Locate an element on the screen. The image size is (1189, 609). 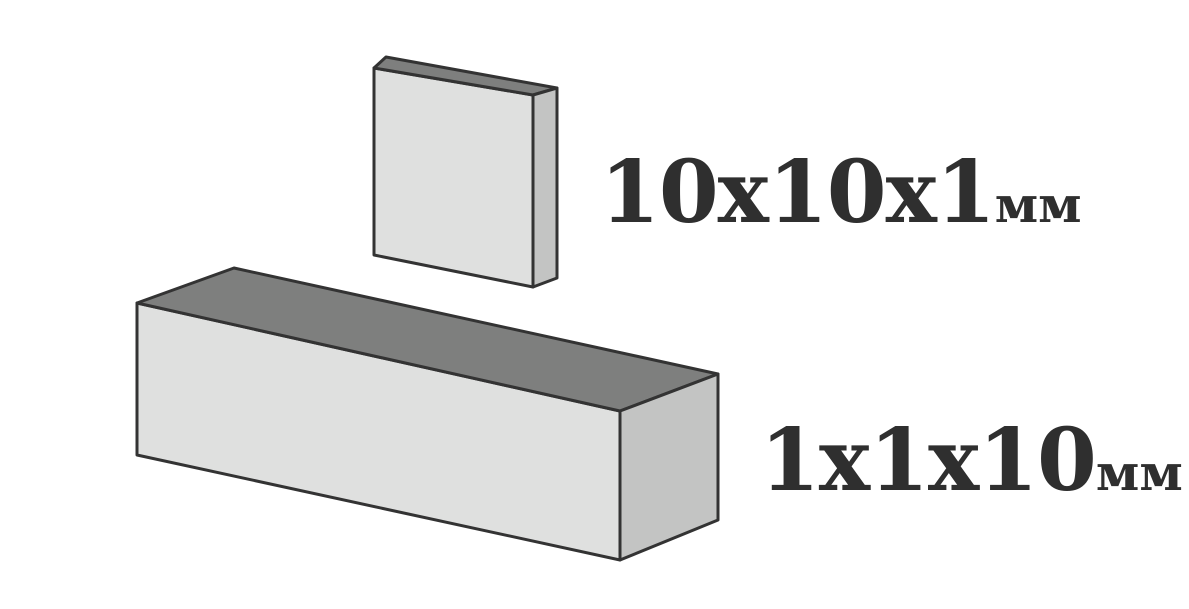
plate-dimension-label: 10x10x1мм is located at coordinates (841, 193).